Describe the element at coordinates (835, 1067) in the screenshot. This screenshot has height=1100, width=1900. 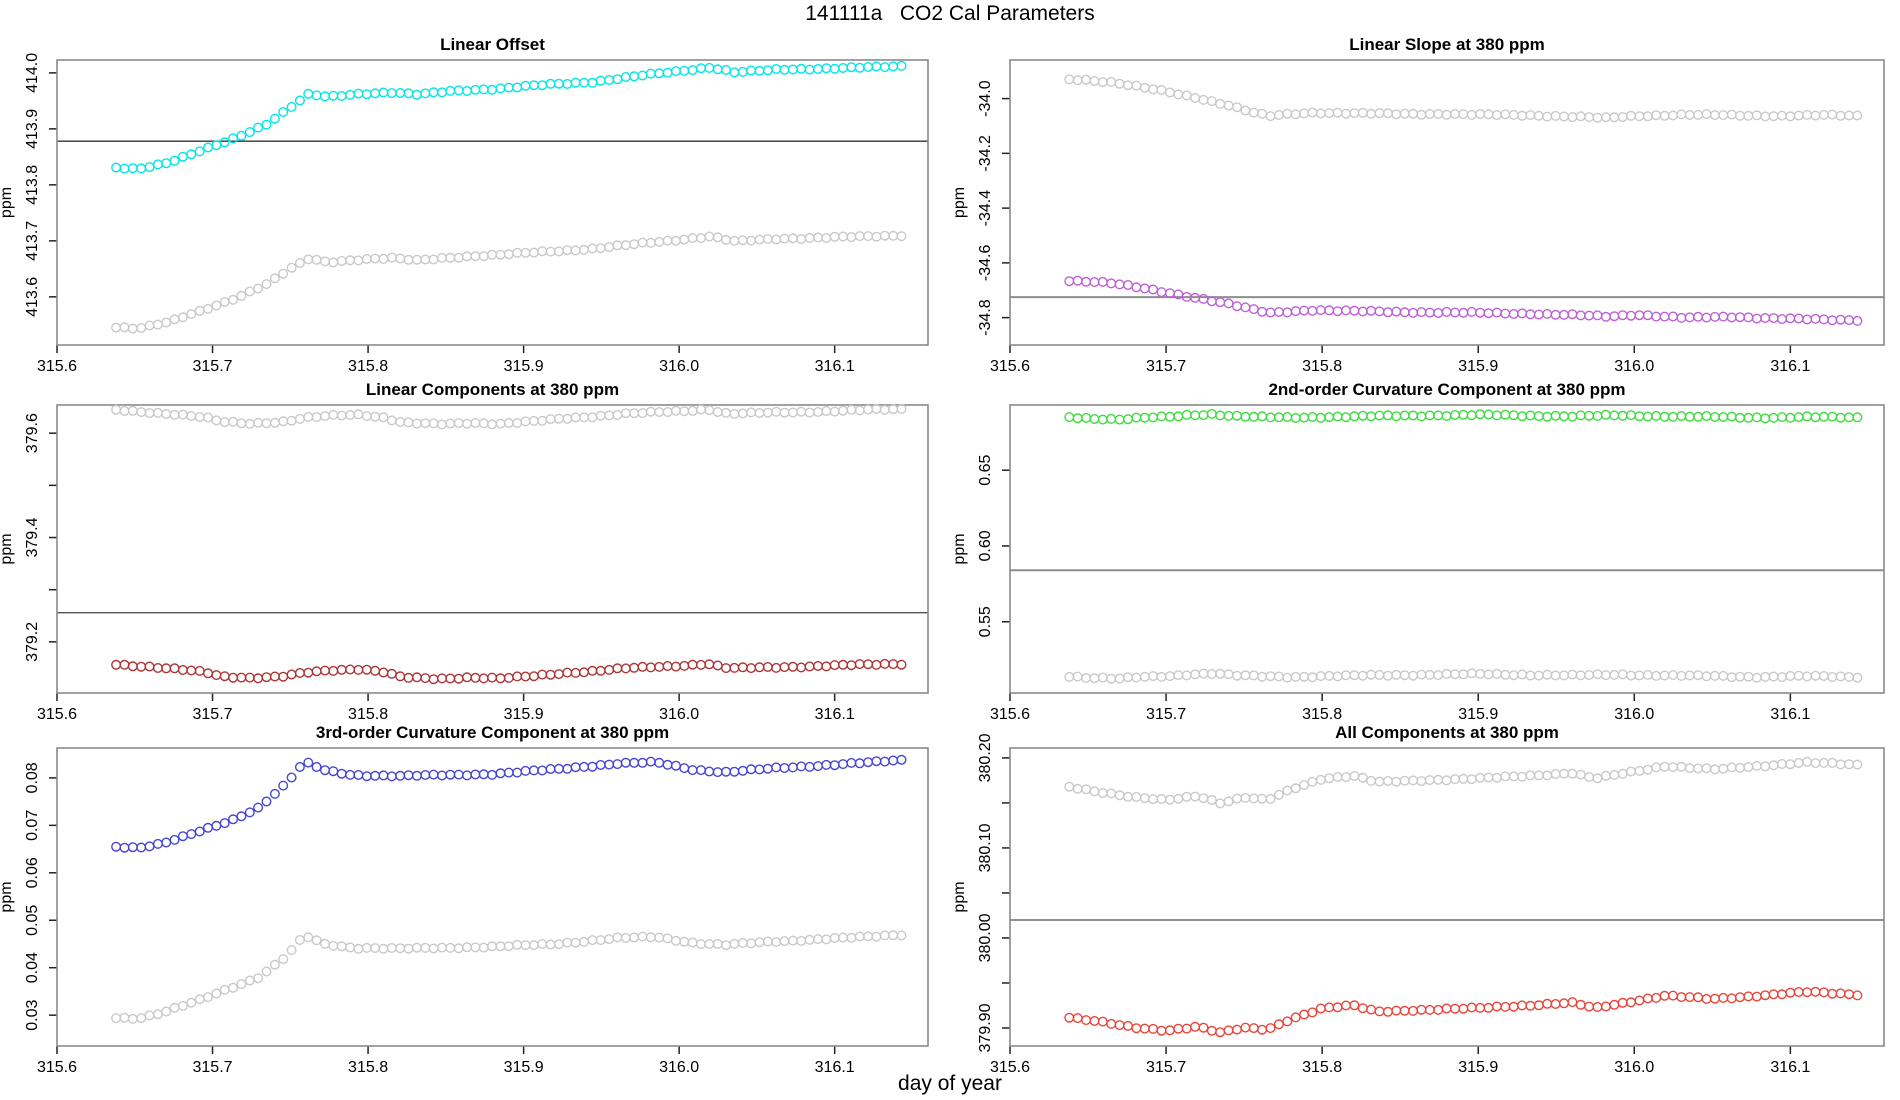
I see `x-tick-label: 316.1` at that location.